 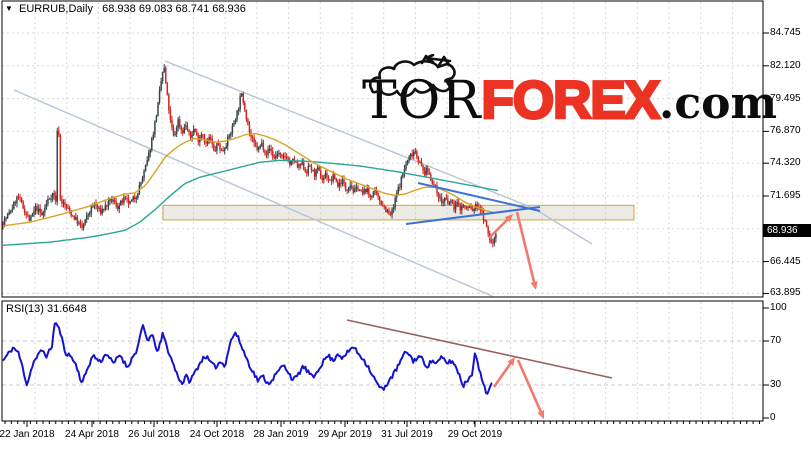 What do you see at coordinates (9, 8) in the screenshot?
I see `triangle-down-icon: ▼` at bounding box center [9, 8].